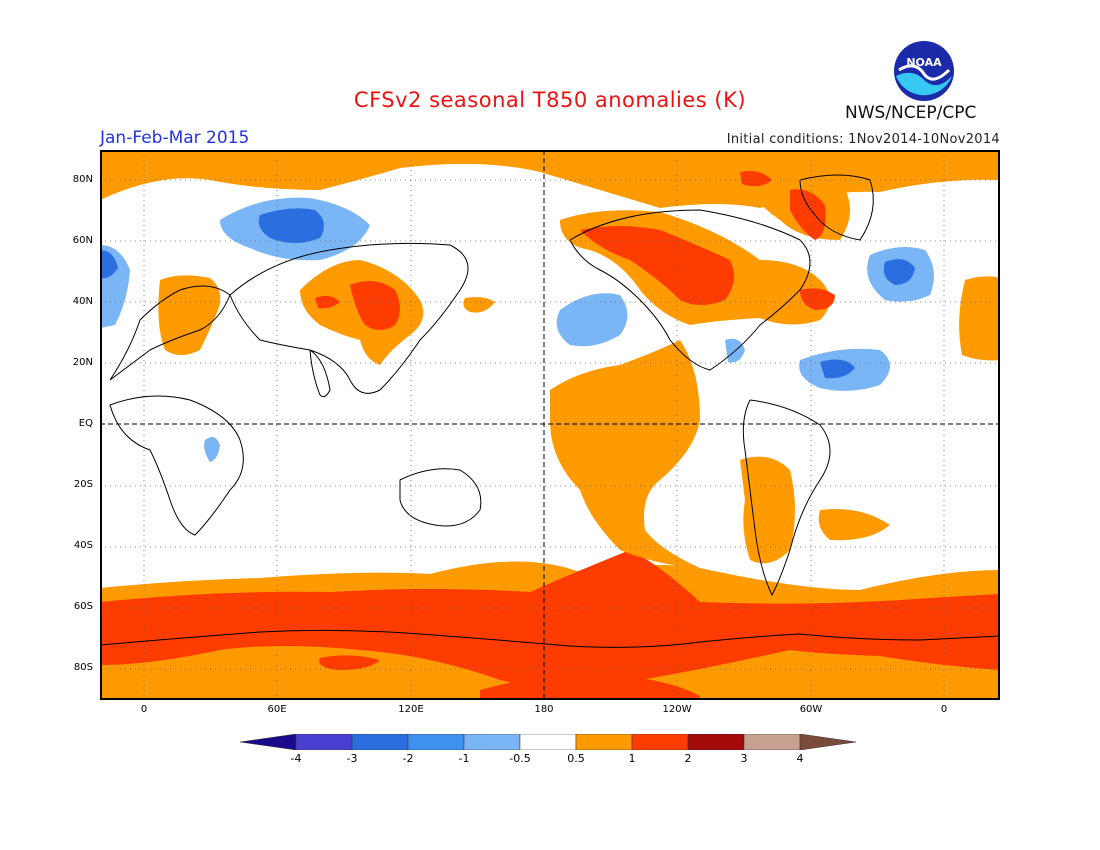 Image resolution: width=1100 pixels, height=850 pixels. Describe the element at coordinates (277, 709) in the screenshot. I see `lon-label: 60E` at that location.